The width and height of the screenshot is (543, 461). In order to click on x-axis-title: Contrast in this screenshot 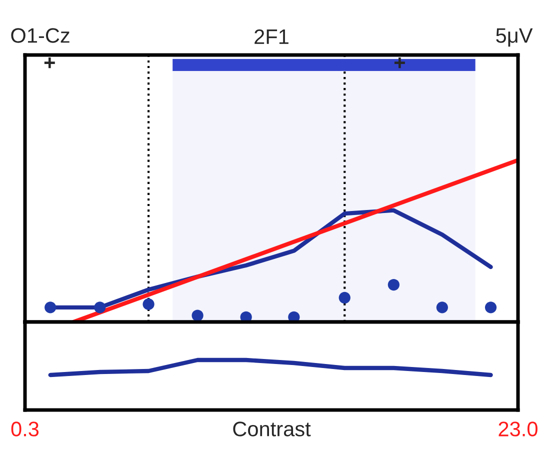, I will do `click(272, 429)`.